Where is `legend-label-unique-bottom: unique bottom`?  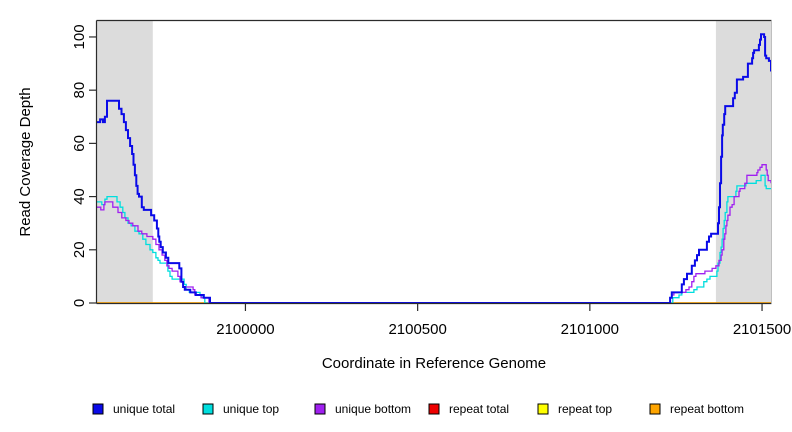
legend-label-unique-bottom: unique bottom is located at coordinates (373, 409).